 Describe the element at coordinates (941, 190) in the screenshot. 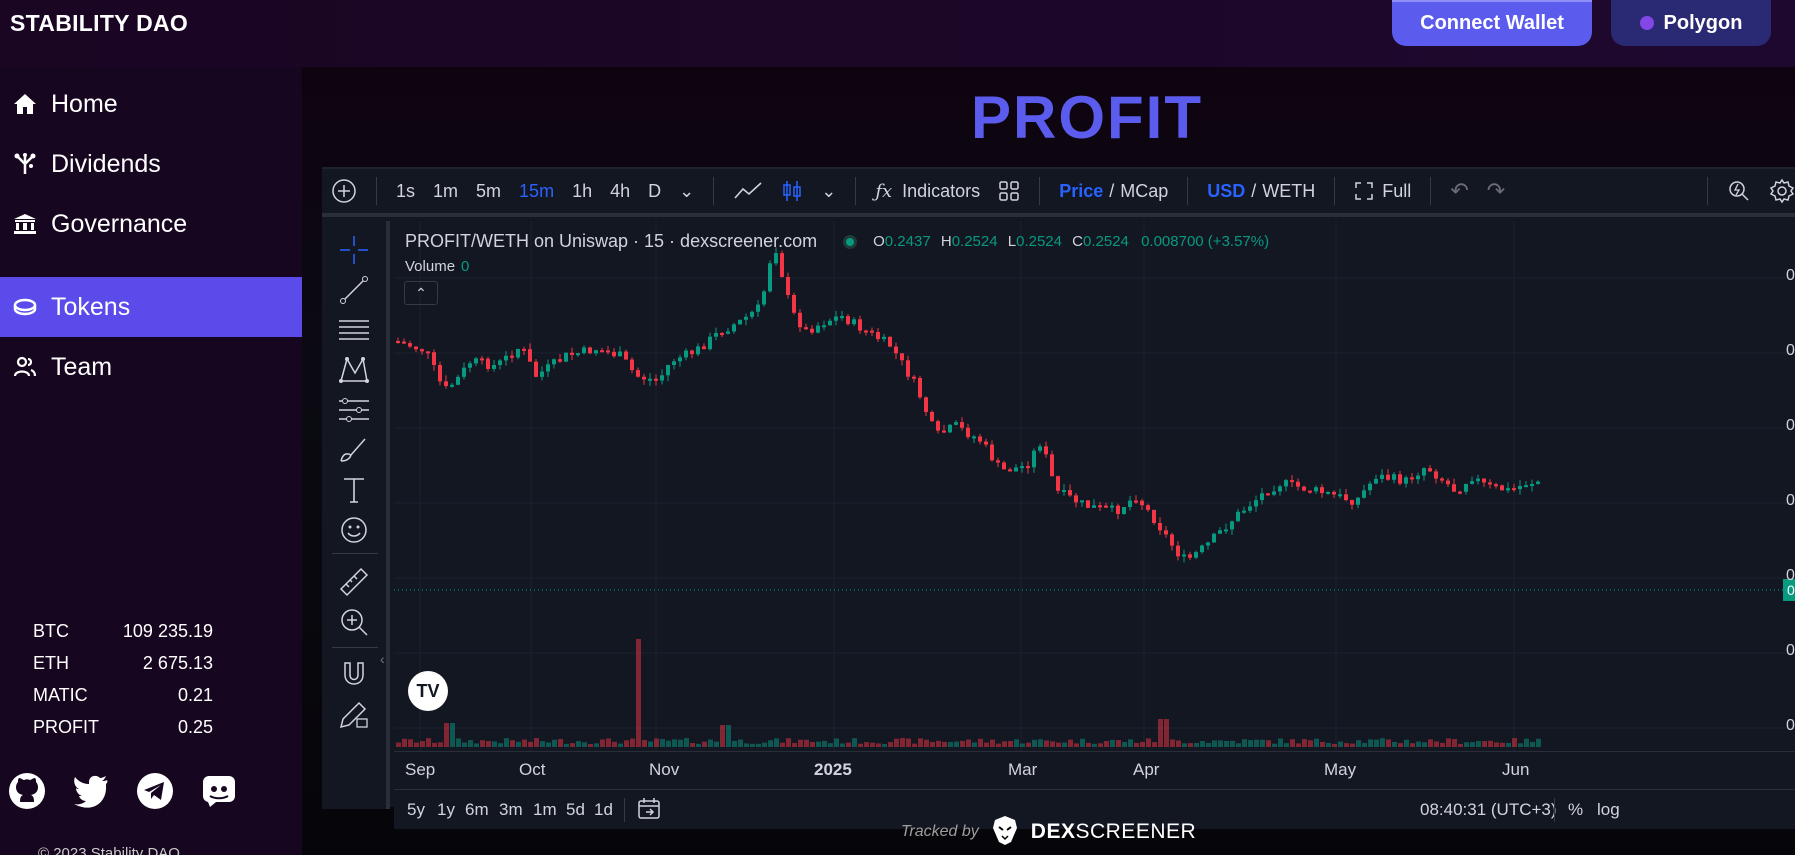

I see `indicators-label: Indicators` at that location.